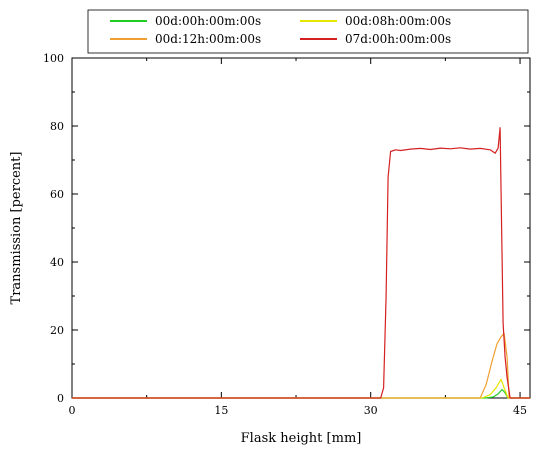 The image size is (550, 452). Describe the element at coordinates (371, 410) in the screenshot. I see `x-tick-label: 30` at that location.